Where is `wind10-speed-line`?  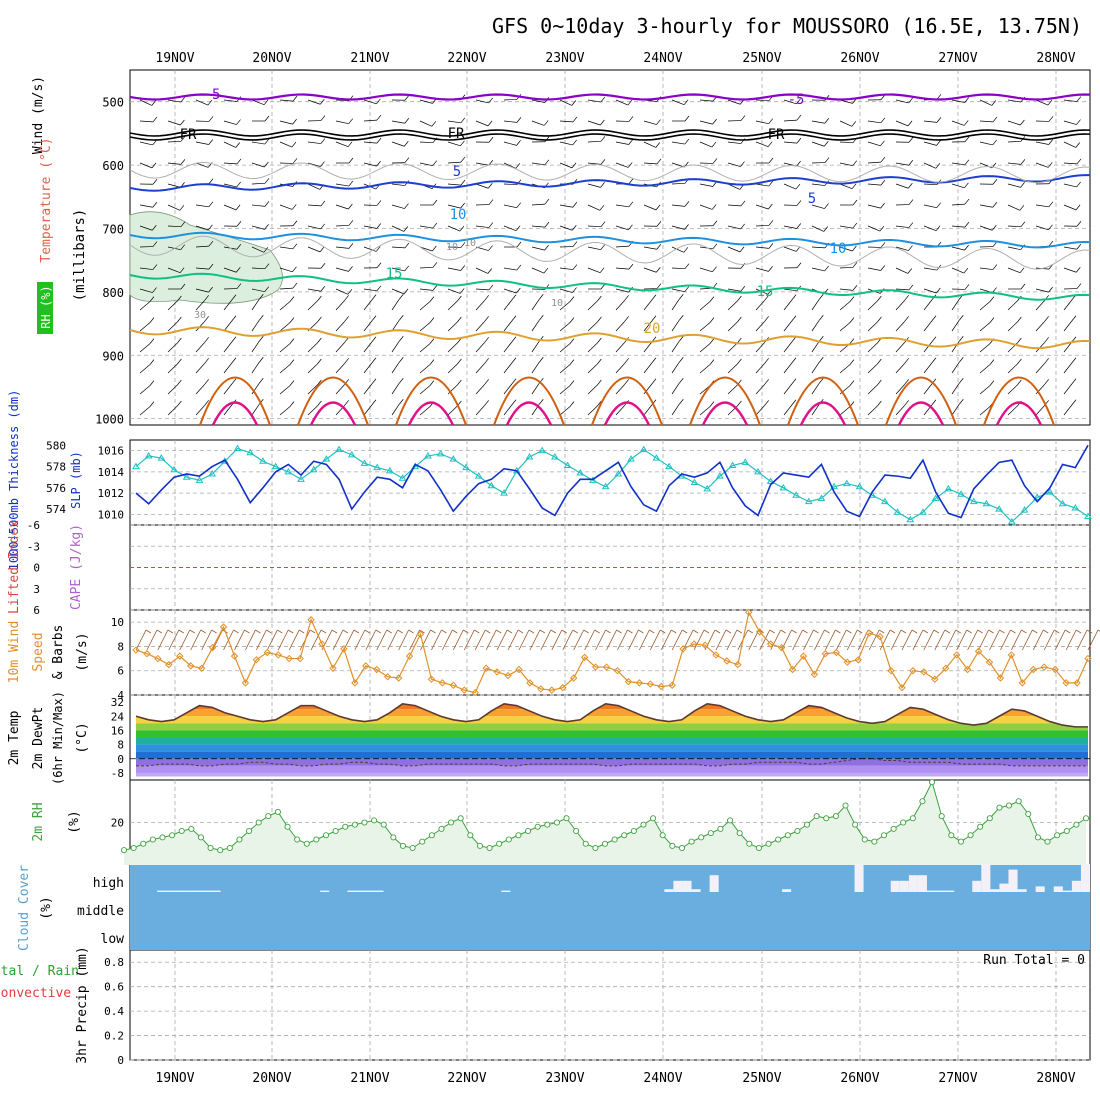
wind10-speed-line is located at coordinates (612, 652).